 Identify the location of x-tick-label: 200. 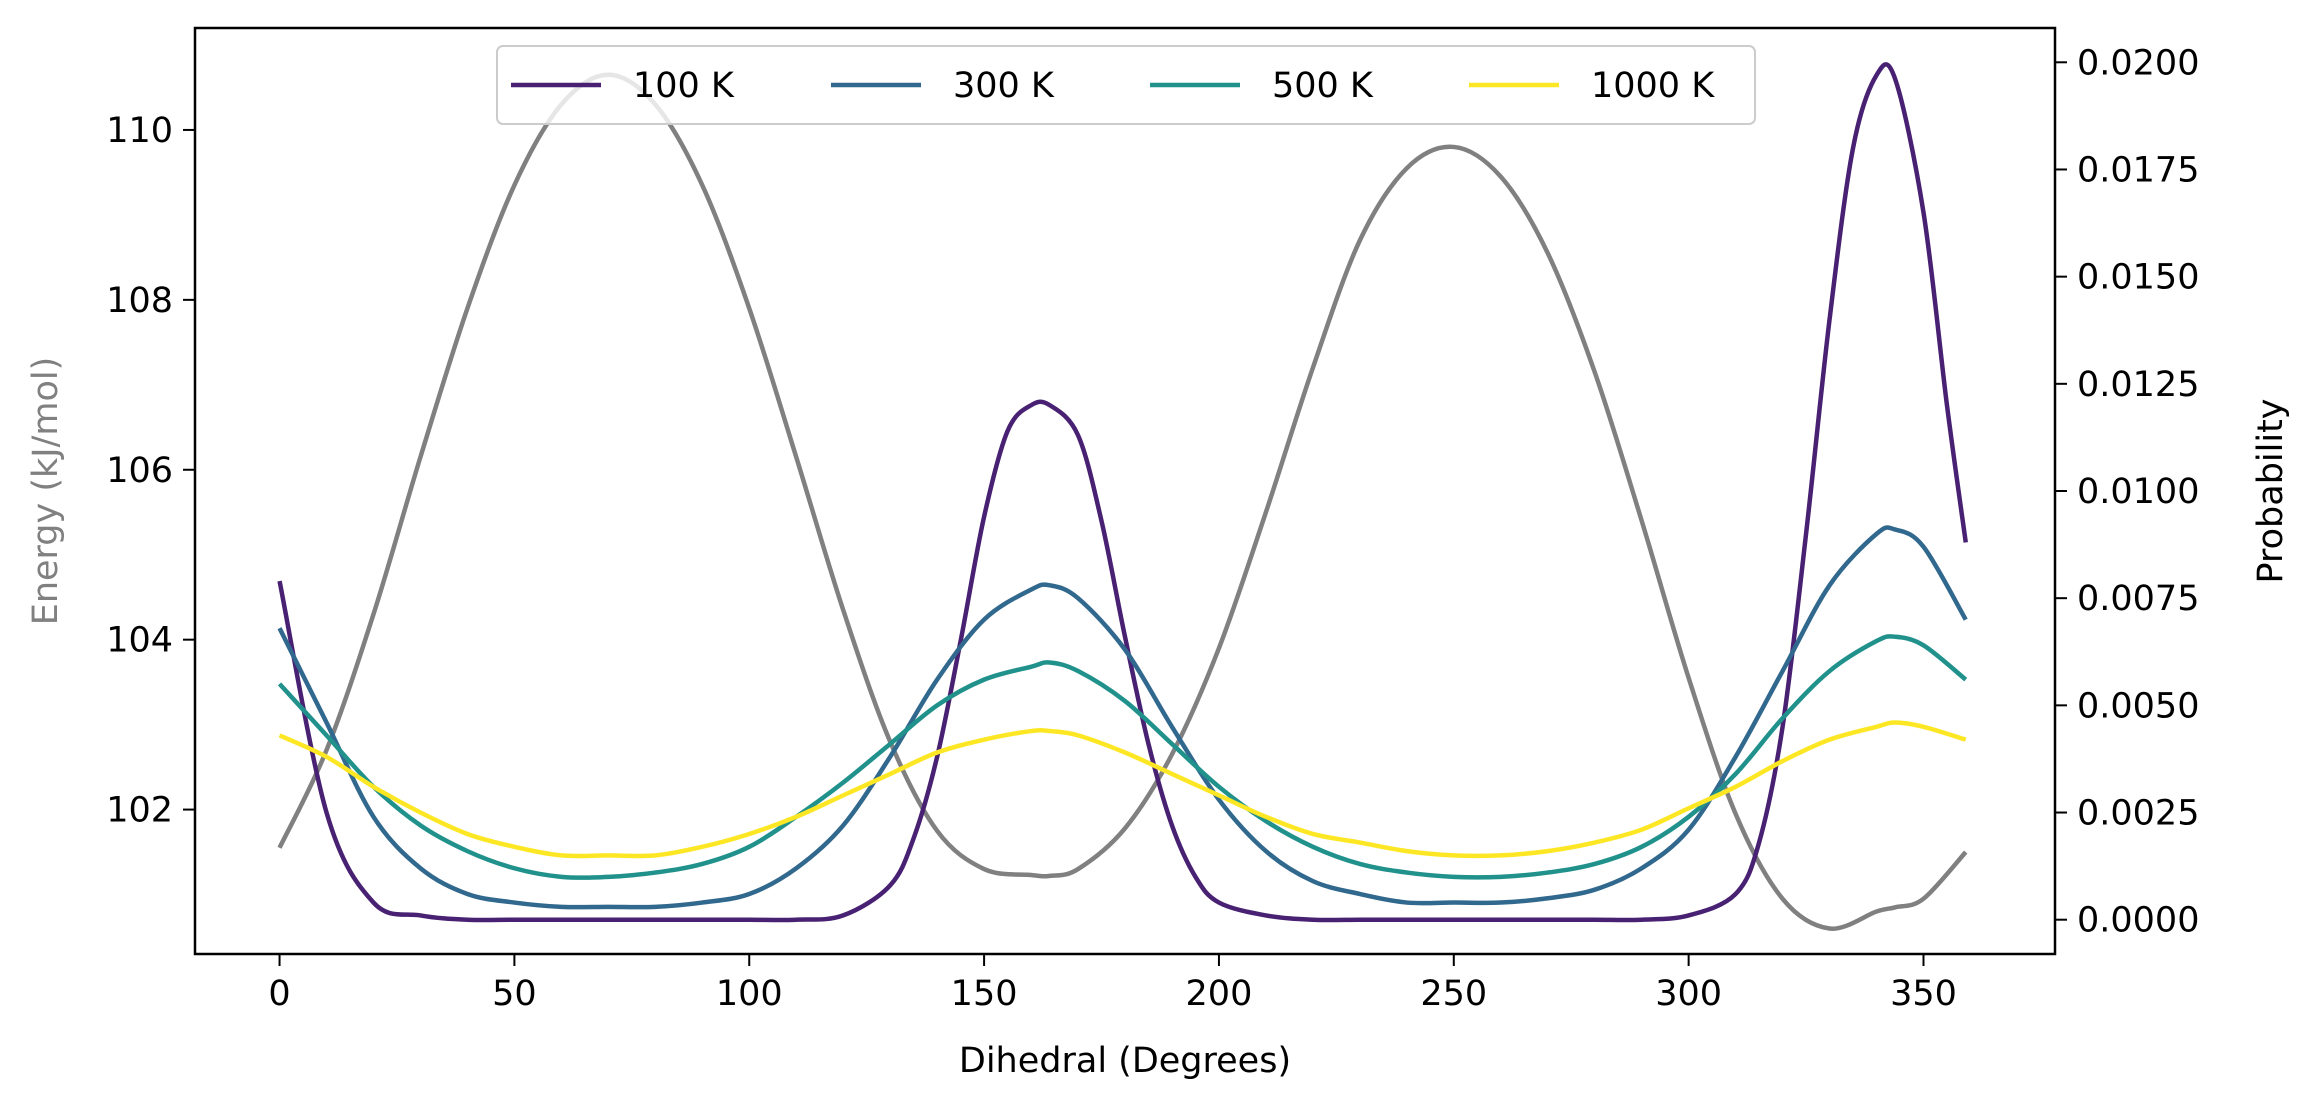
(1219, 994).